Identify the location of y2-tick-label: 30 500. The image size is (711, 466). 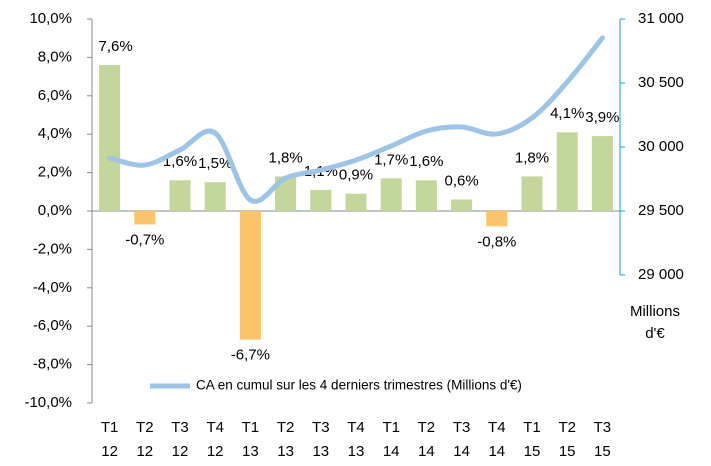
(661, 82).